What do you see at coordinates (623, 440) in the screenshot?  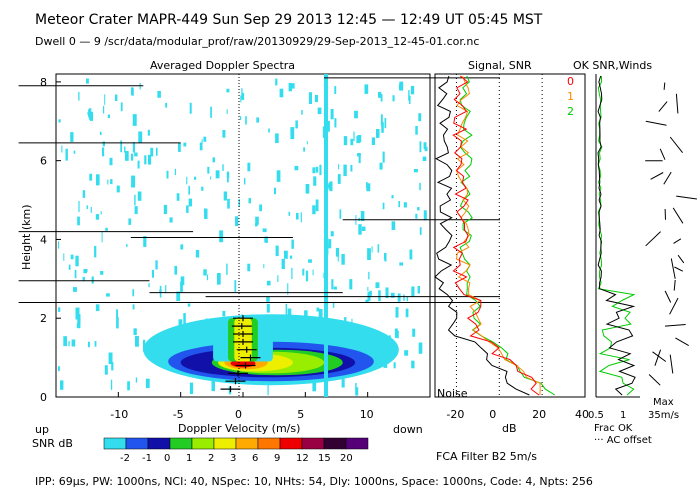 I see `ac-offset-label: ··· AC offset` at bounding box center [623, 440].